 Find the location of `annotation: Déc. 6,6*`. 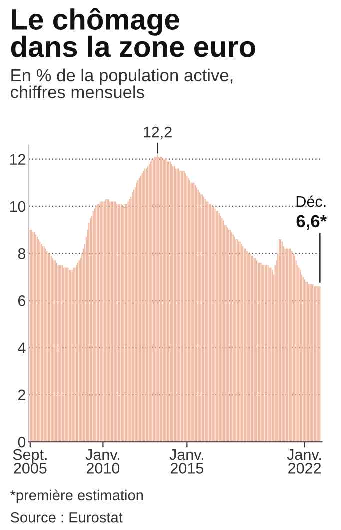

annotation: Déc. 6,6* is located at coordinates (312, 213).